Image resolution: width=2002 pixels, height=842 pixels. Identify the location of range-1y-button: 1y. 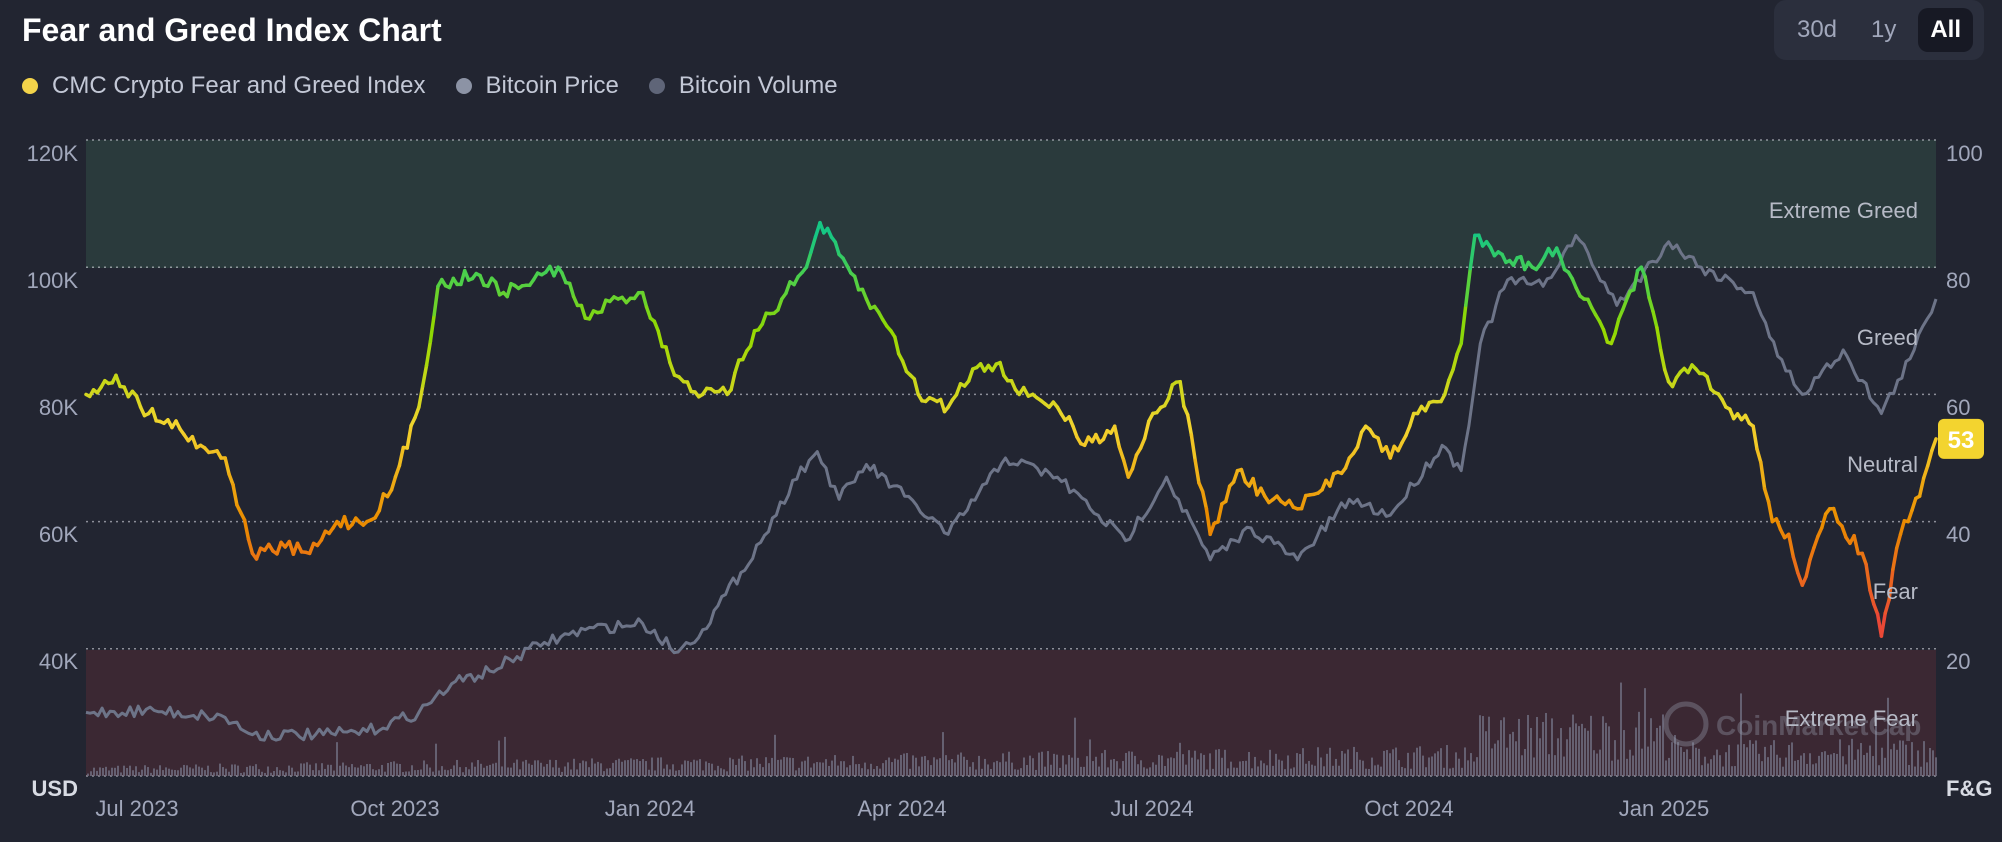
(1883, 30).